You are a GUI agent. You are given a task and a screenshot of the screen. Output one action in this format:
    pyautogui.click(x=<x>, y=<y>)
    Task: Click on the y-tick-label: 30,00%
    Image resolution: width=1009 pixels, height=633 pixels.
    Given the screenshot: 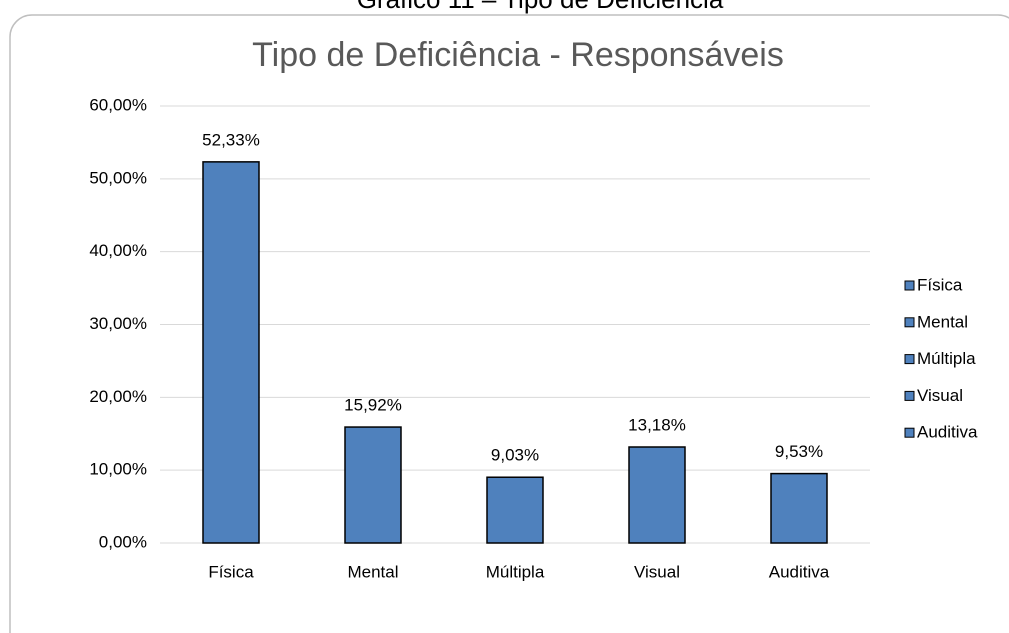 What is the action you would take?
    pyautogui.click(x=118, y=323)
    